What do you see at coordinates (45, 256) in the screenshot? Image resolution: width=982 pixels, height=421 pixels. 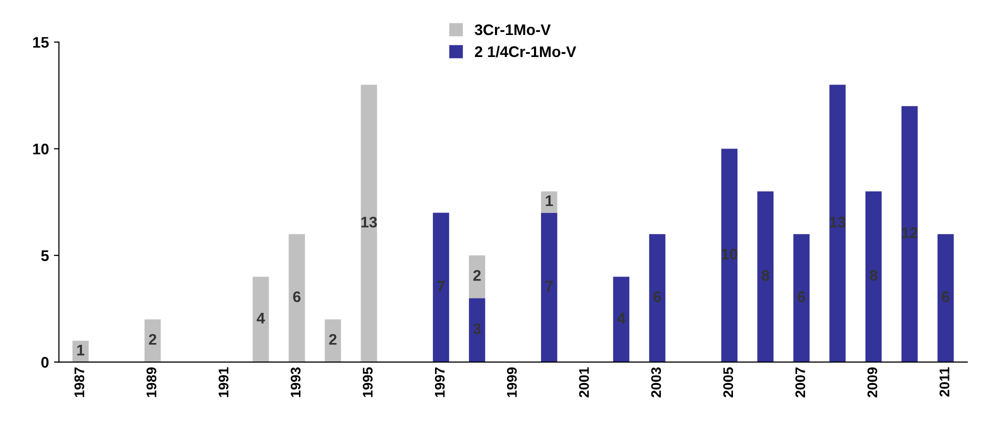 I see `y-tick-label: 5` at bounding box center [45, 256].